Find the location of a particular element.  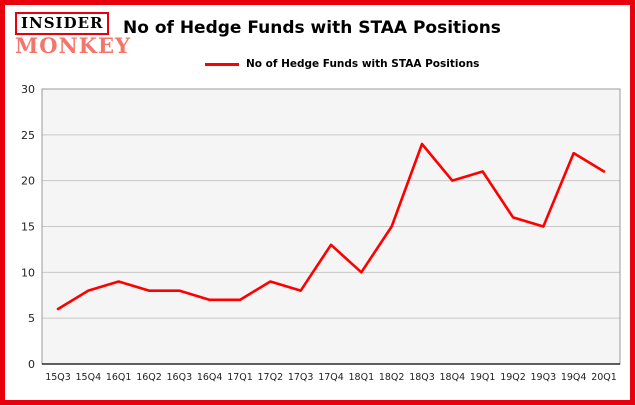

svg-text: 19Q1 is located at coordinates (483, 377).